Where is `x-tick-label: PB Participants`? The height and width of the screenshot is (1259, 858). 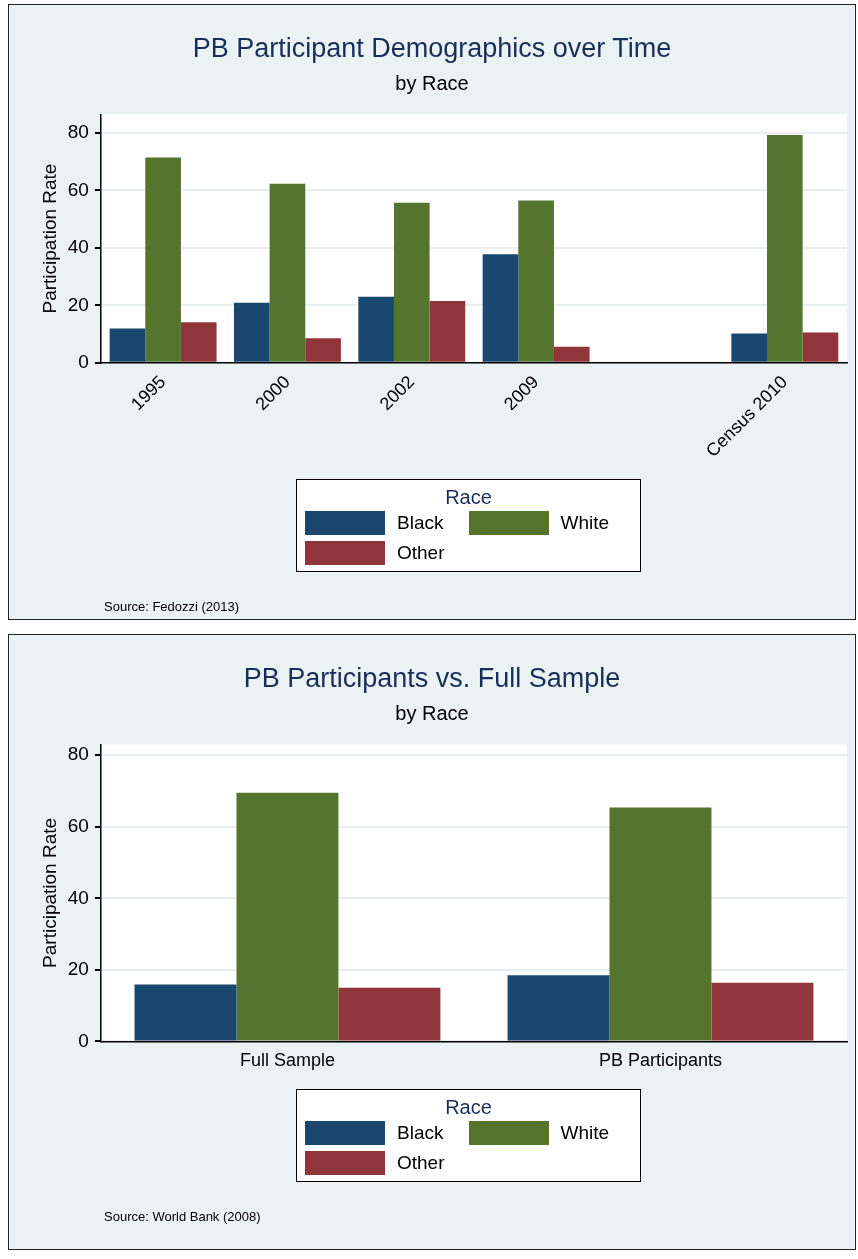 x-tick-label: PB Participants is located at coordinates (660, 1060).